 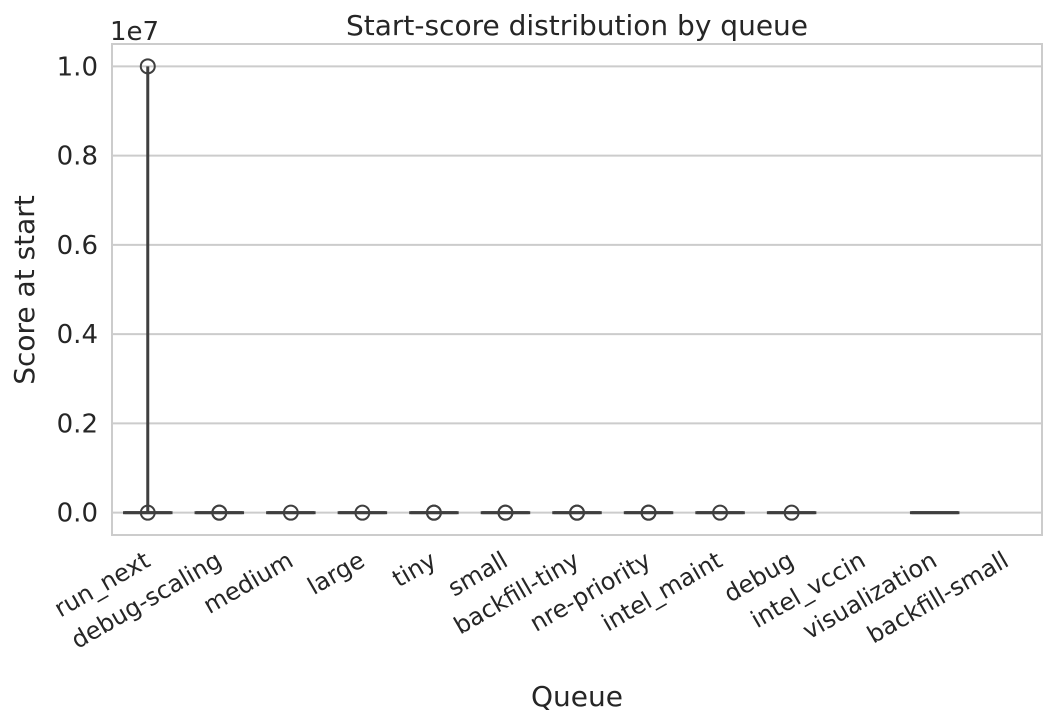 I want to click on y-axis-label: Score at start, so click(x=24, y=290).